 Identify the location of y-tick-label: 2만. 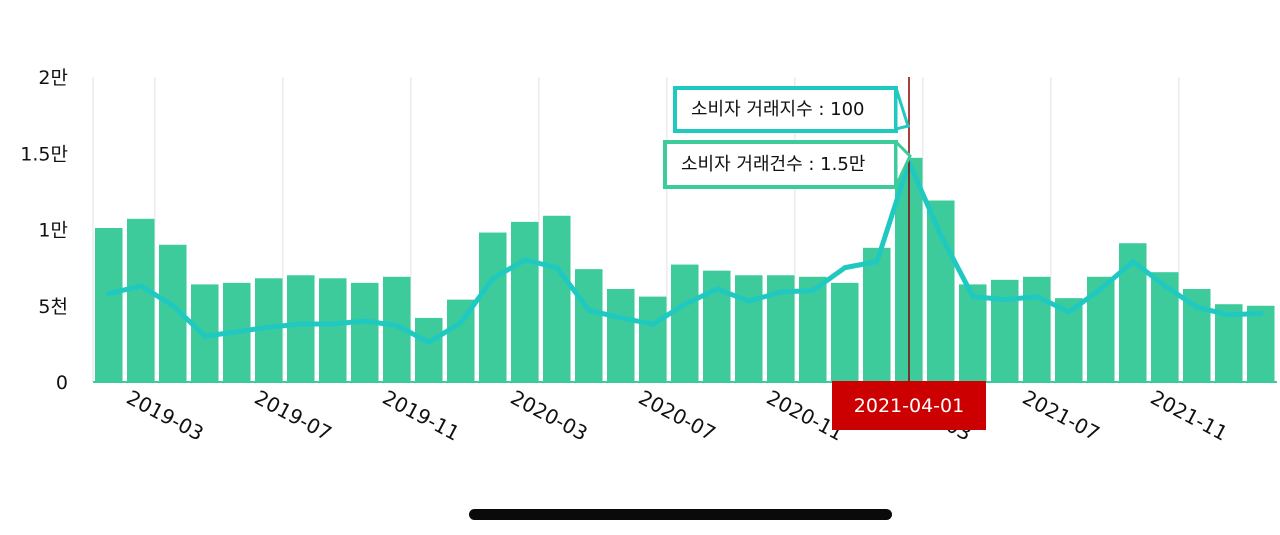
(53, 78).